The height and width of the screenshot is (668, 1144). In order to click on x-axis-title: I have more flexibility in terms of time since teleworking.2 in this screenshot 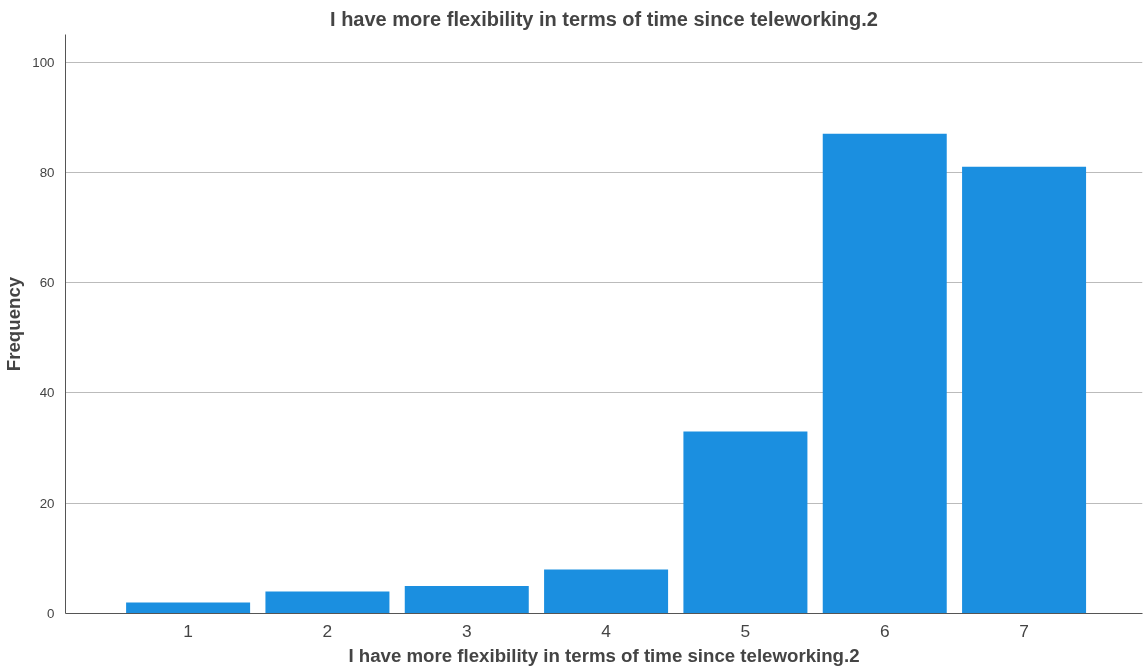, I will do `click(604, 655)`.